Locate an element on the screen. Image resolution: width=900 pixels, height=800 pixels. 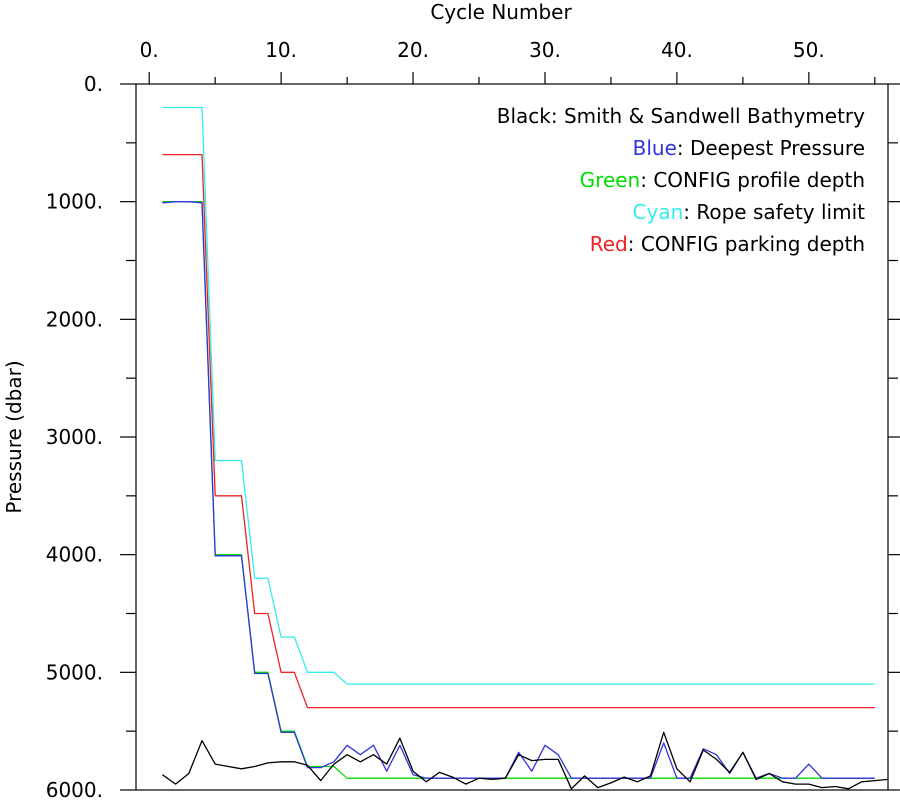
legend-color-word: Cyan is located at coordinates (658, 212).